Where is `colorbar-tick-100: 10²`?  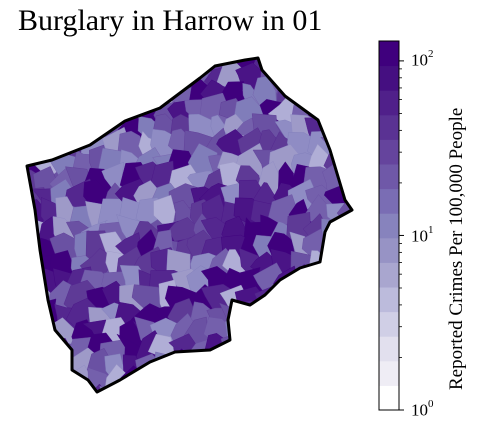
colorbar-tick-100: 10² is located at coordinates (422, 59).